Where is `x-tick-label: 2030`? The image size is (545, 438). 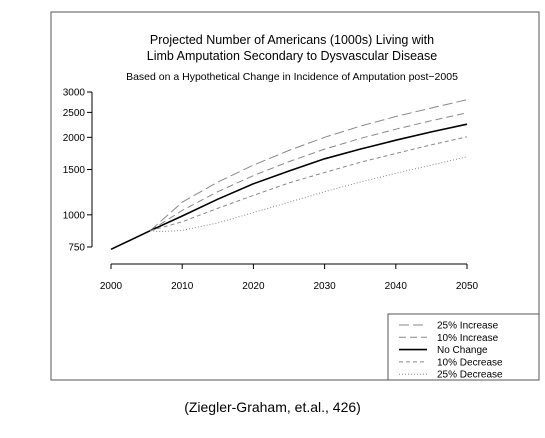 x-tick-label: 2030 is located at coordinates (324, 286).